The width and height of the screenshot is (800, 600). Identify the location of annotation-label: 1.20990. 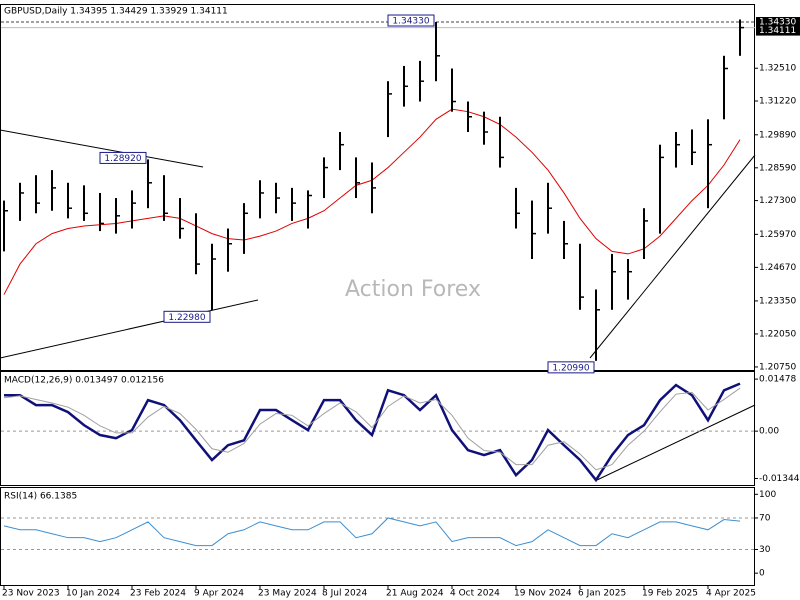
(570, 368).